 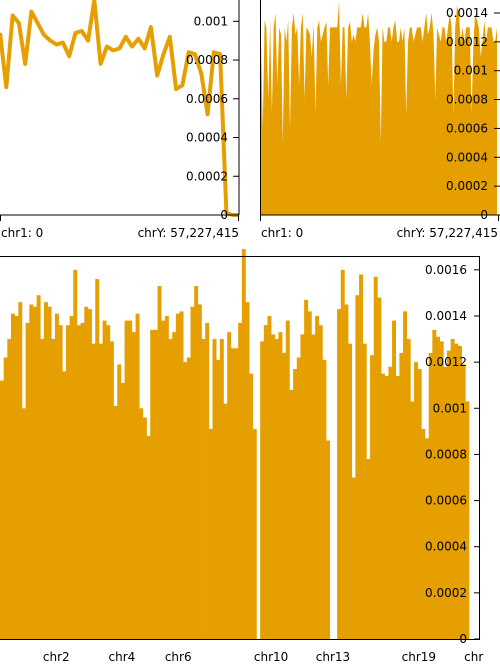 I want to click on chromosome-label: chr, so click(x=473, y=657).